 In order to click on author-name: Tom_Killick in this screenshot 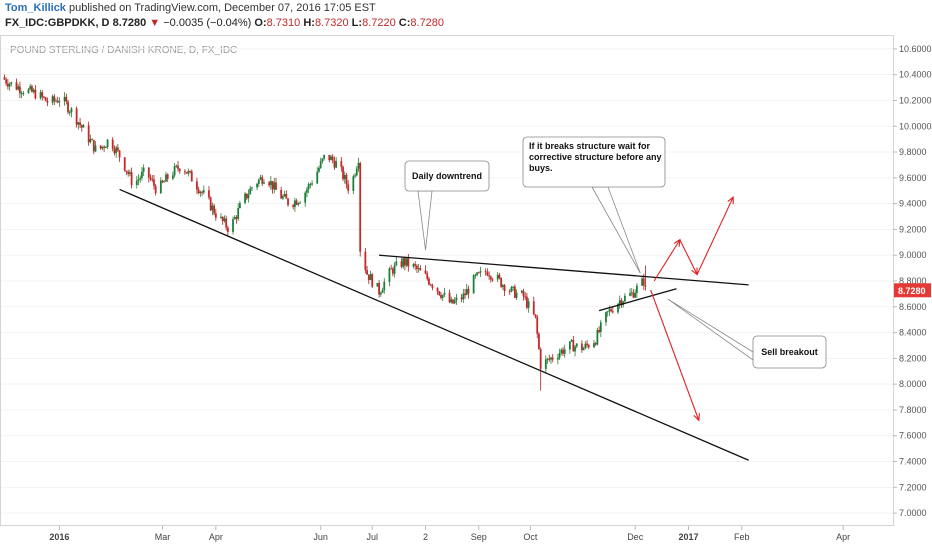, I will do `click(35, 8)`.